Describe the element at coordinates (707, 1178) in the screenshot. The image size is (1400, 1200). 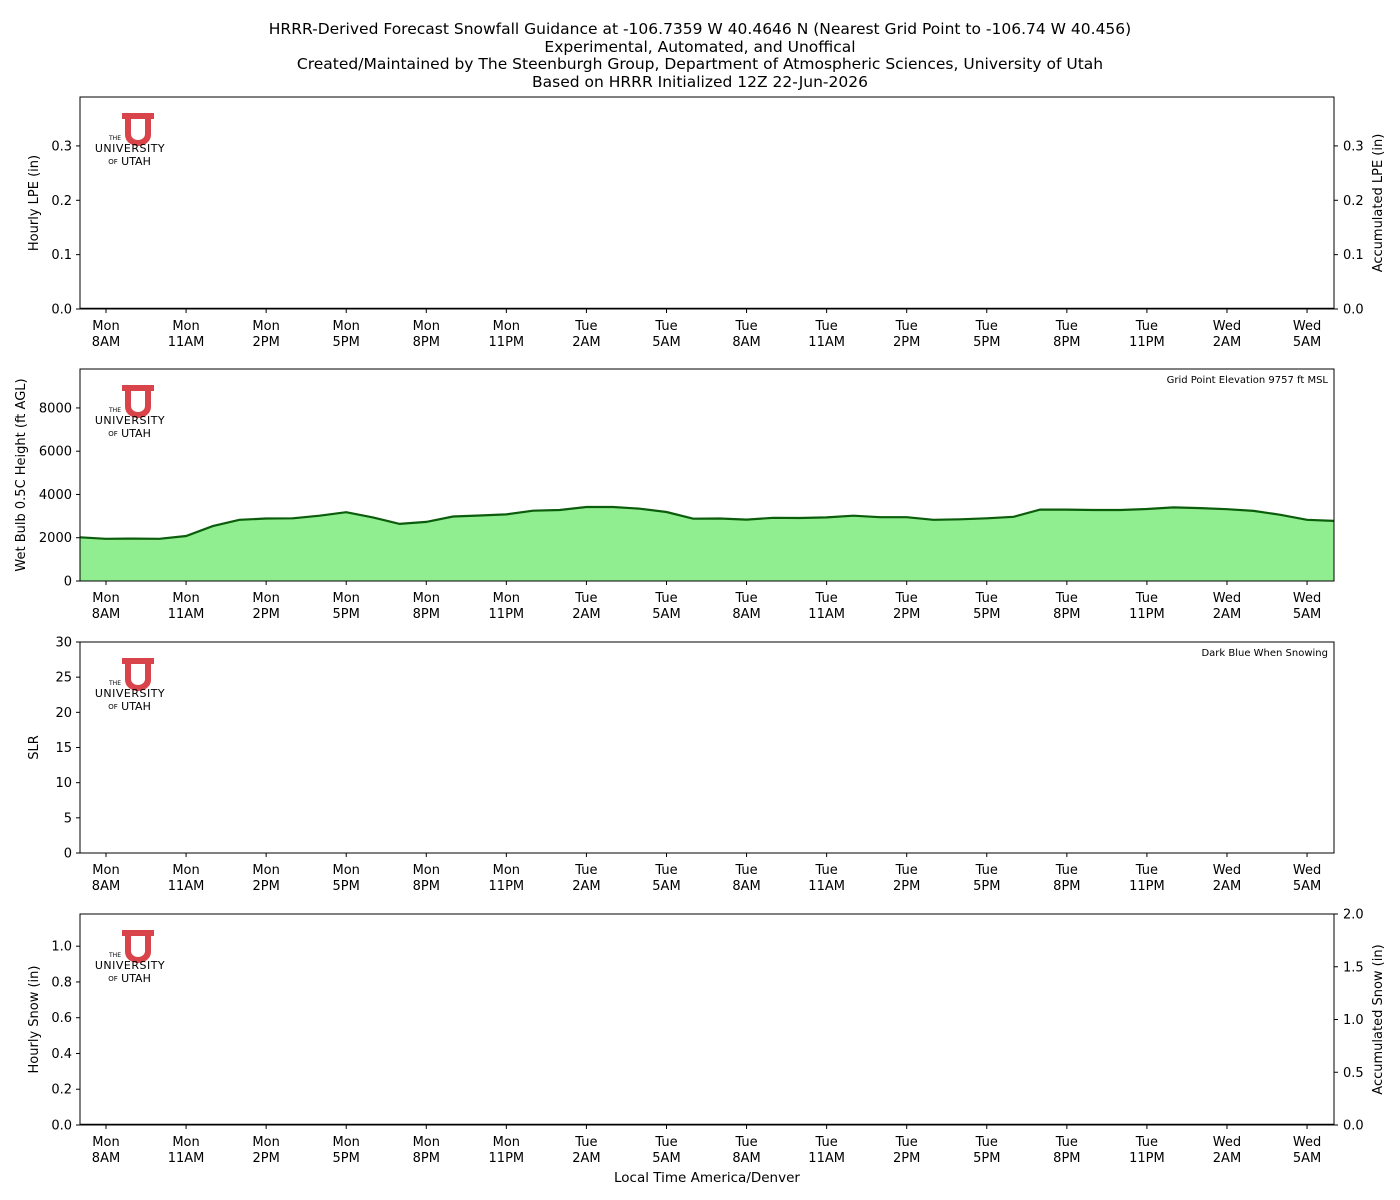
I see `x-axis-label: Local Time America/Denver` at that location.